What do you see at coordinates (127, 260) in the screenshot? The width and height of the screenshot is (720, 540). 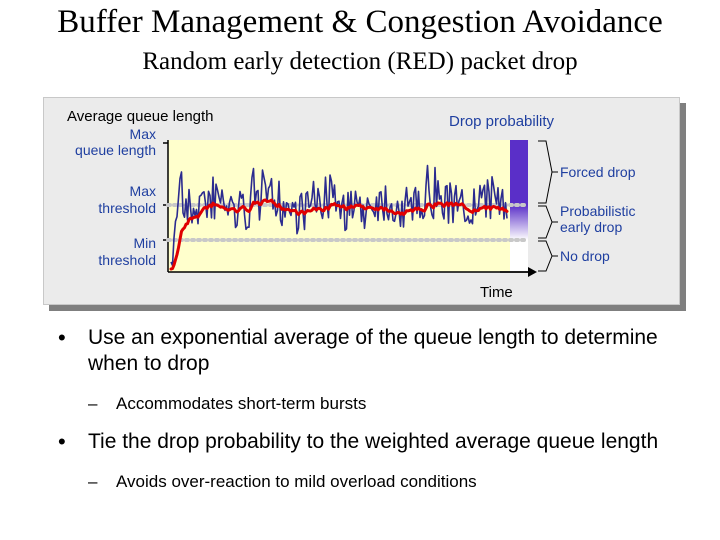 I see `min-threshold-label-line2: threshold` at bounding box center [127, 260].